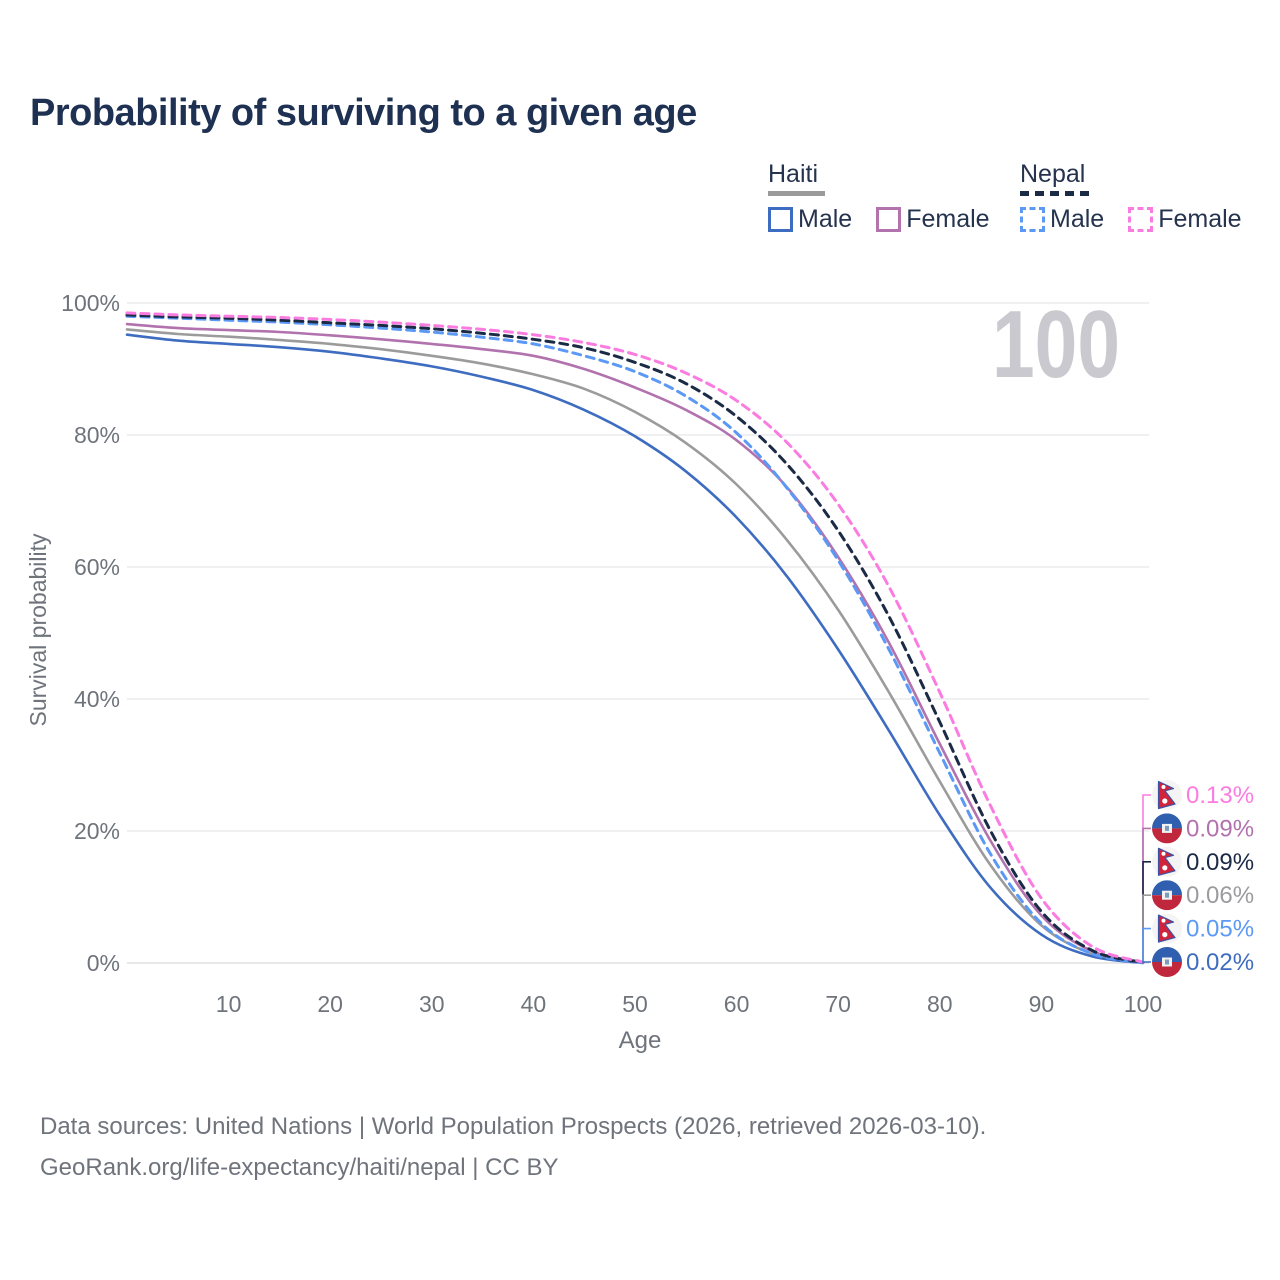 This screenshot has height=1280, width=1280. Describe the element at coordinates (1131, 197) in the screenshot. I see `legend-group-nepal: Nepal Male Female` at that location.